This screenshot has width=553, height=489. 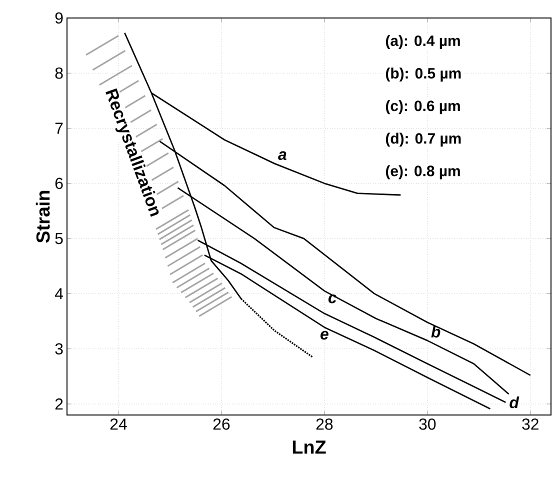 What do you see at coordinates (59, 184) in the screenshot?
I see `y-tick-label: 6` at bounding box center [59, 184].